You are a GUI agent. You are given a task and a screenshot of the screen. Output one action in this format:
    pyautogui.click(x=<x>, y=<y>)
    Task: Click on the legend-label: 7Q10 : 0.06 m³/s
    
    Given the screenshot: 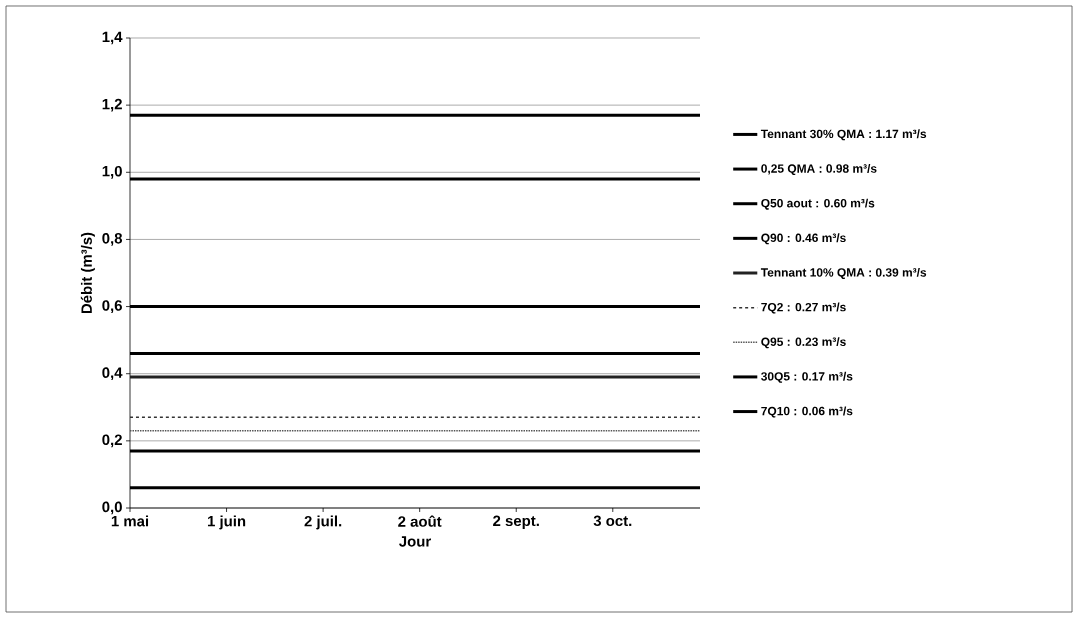 What is the action you would take?
    pyautogui.click(x=807, y=412)
    